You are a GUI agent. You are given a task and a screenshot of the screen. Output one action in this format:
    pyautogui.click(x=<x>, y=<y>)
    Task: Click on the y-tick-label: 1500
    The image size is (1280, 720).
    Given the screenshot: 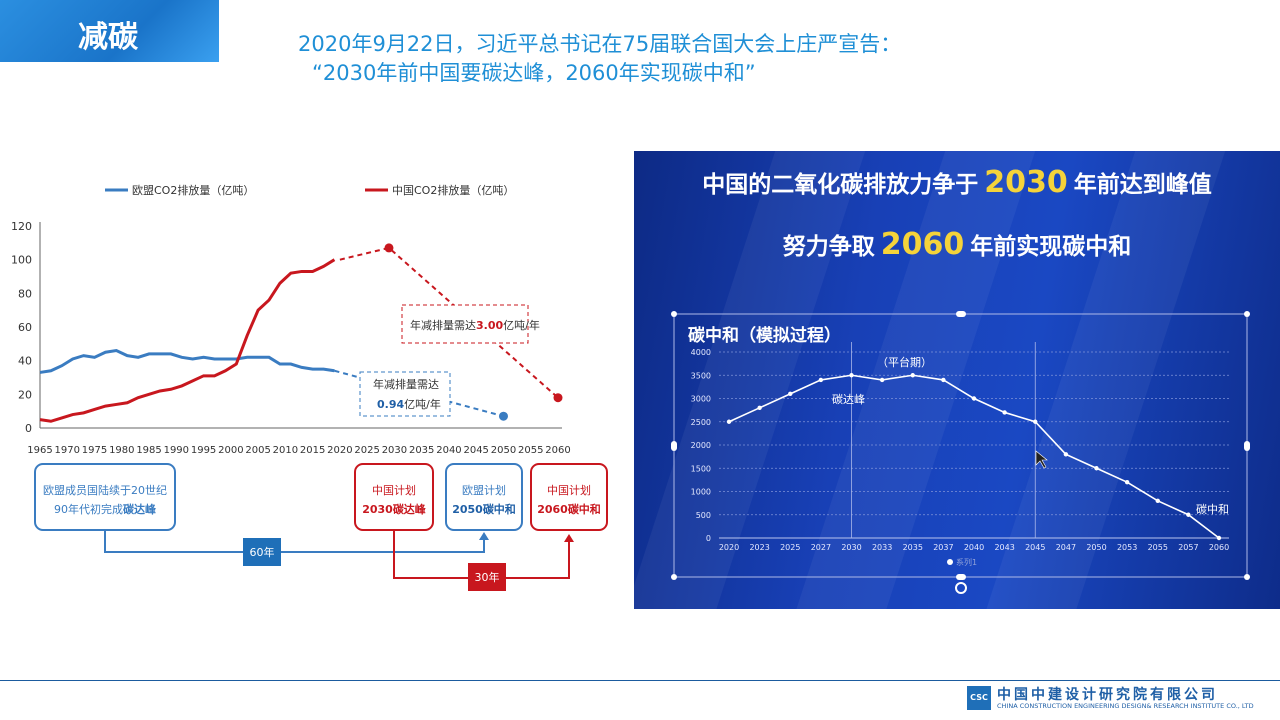 What is the action you would take?
    pyautogui.click(x=701, y=468)
    